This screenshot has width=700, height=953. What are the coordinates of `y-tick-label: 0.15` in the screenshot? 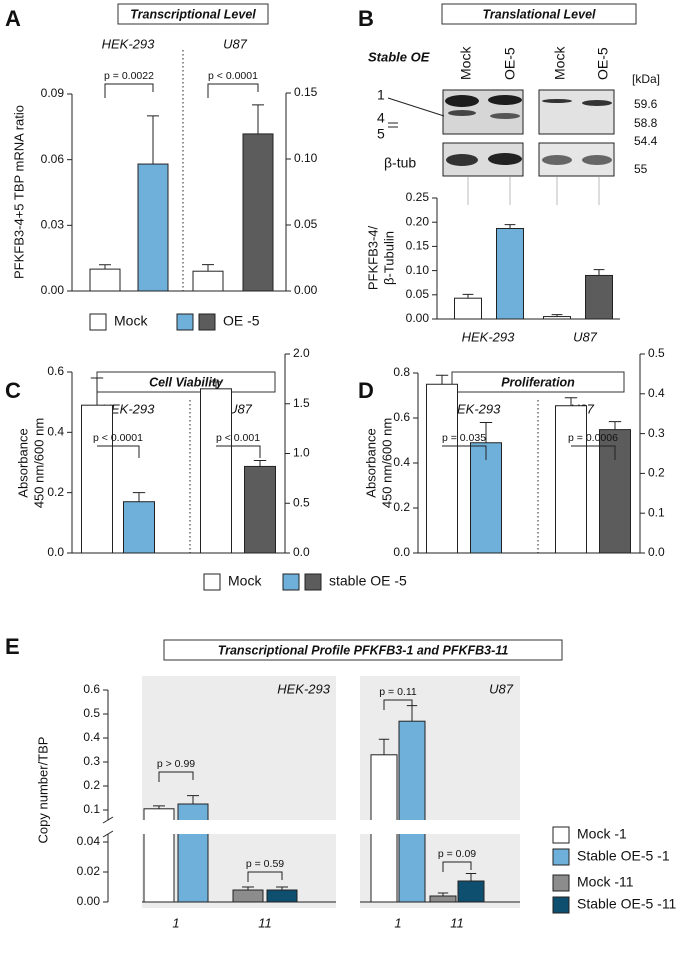 It's located at (418, 246).